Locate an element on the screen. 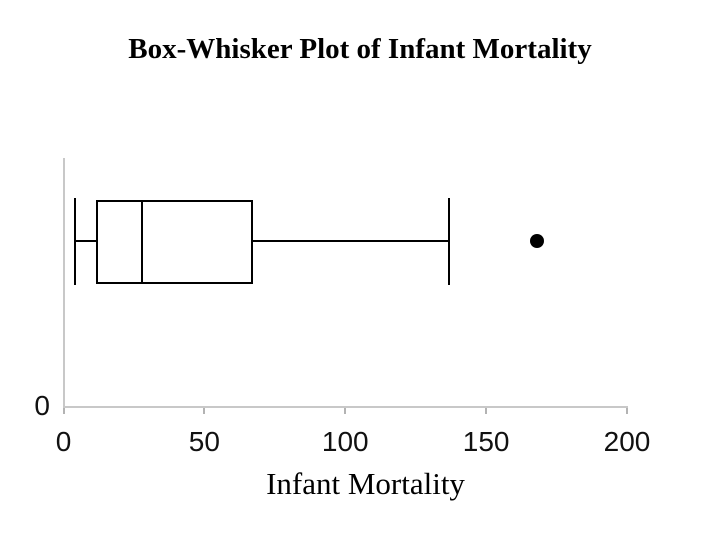 The image size is (720, 540). whisker-cap-max is located at coordinates (449, 241).